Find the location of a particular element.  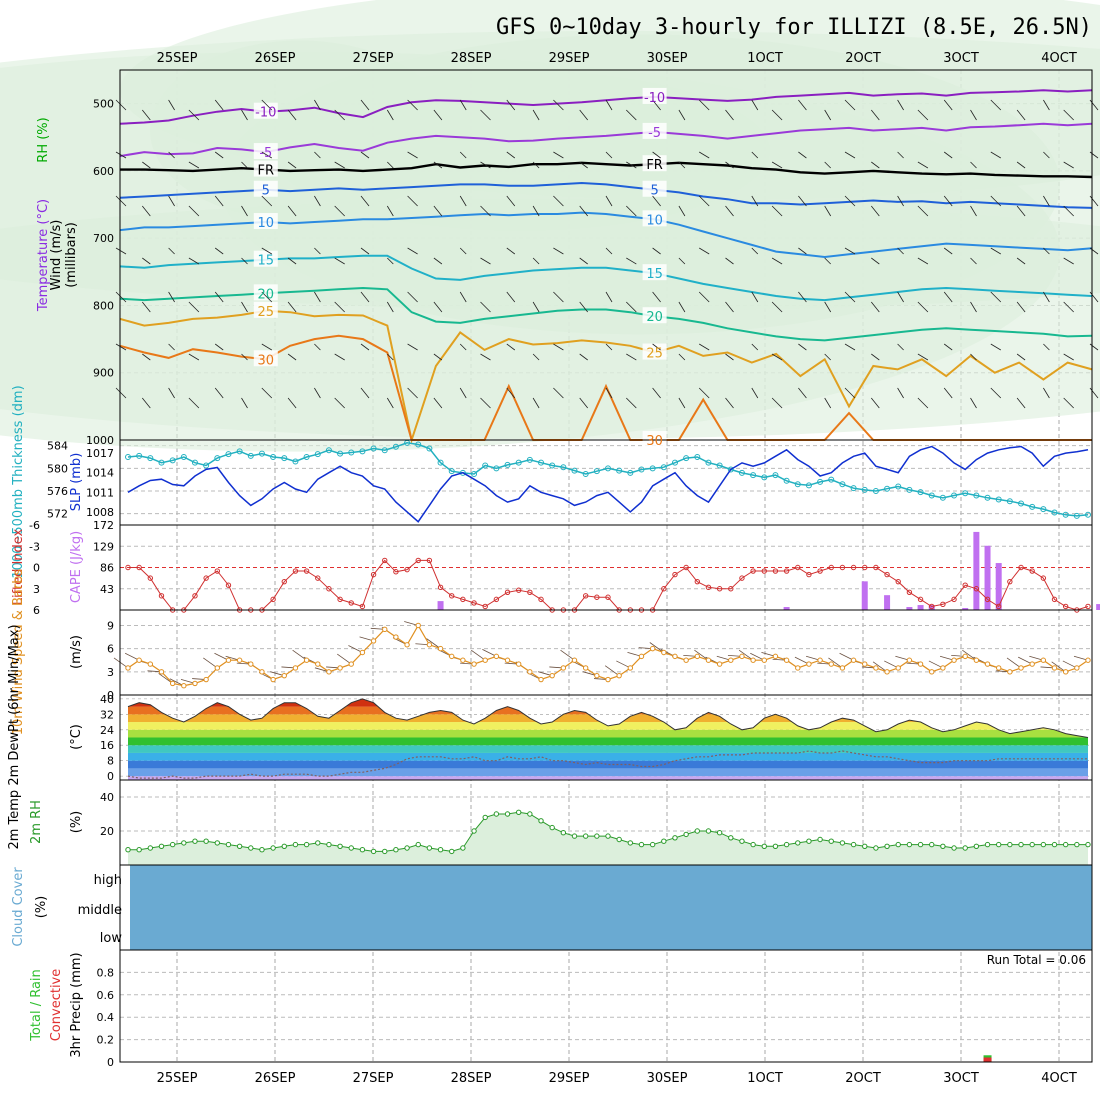

pressure-tick-label: 700 is located at coordinates (103, 238).